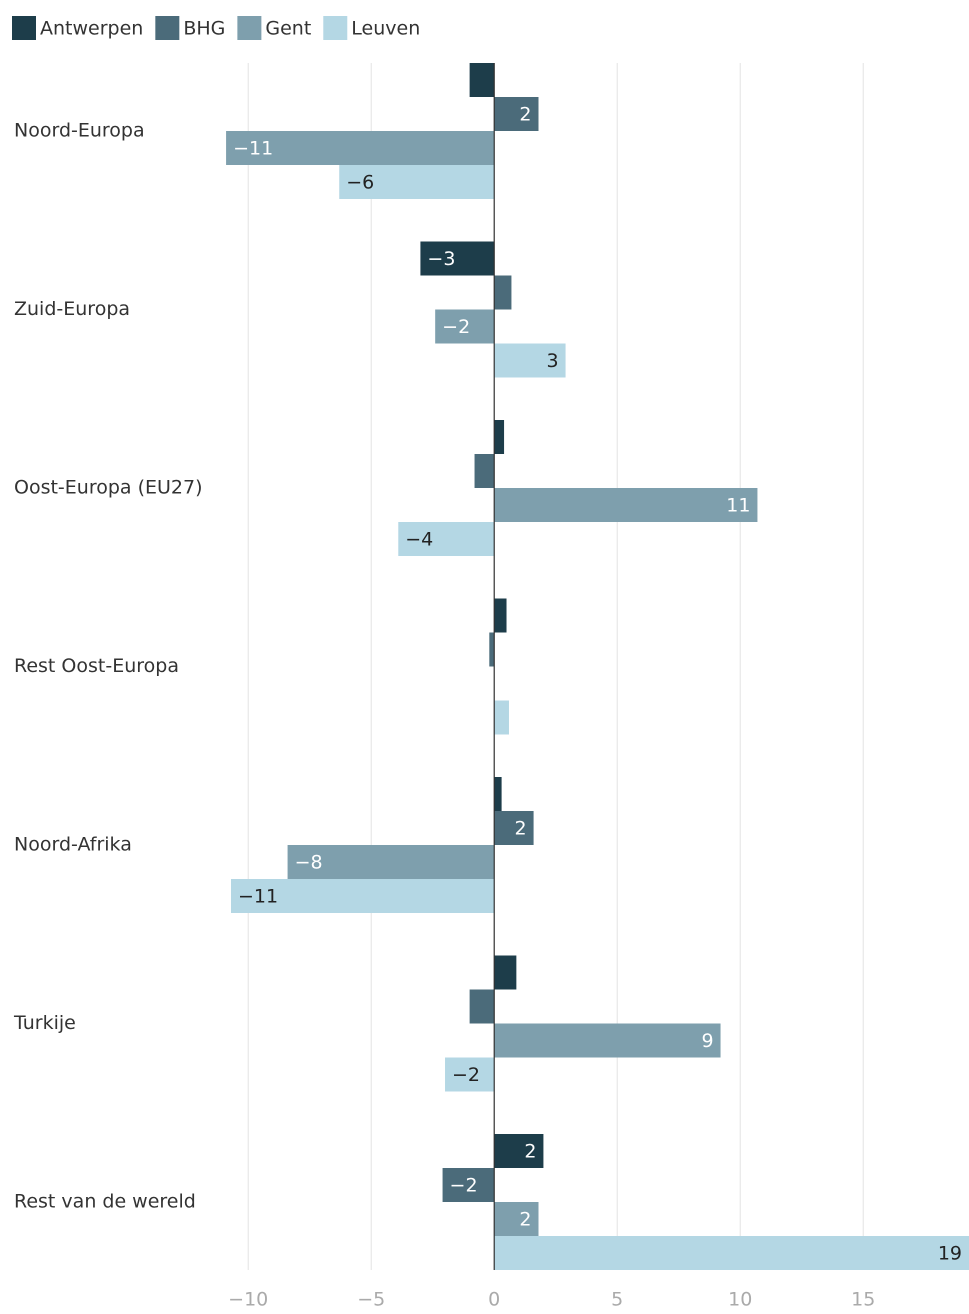  What do you see at coordinates (371, 1300) in the screenshot?
I see `x-tick-label: −5` at bounding box center [371, 1300].